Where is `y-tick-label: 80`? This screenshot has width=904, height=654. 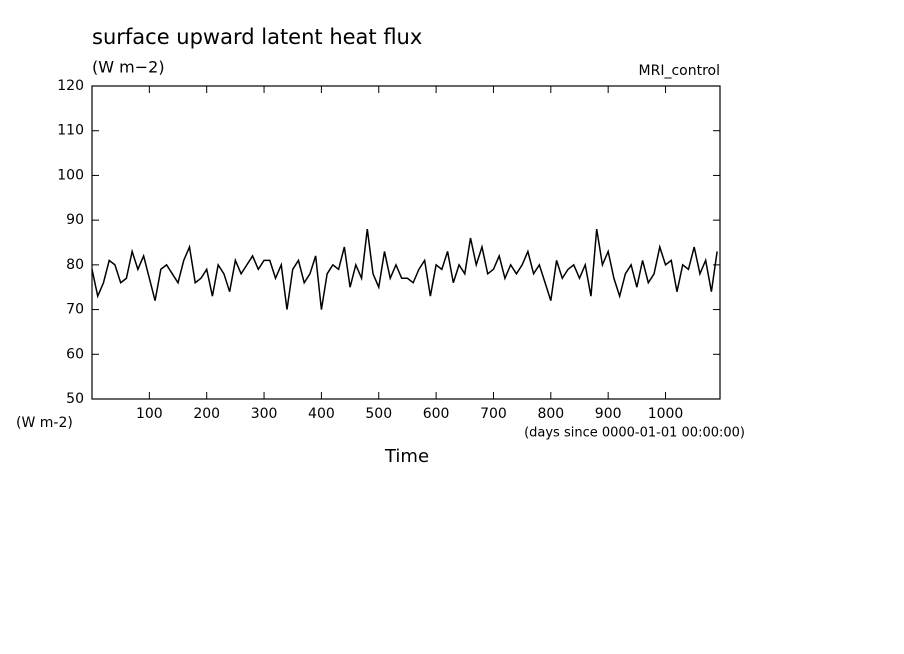
y-tick-label: 80 is located at coordinates (75, 265).